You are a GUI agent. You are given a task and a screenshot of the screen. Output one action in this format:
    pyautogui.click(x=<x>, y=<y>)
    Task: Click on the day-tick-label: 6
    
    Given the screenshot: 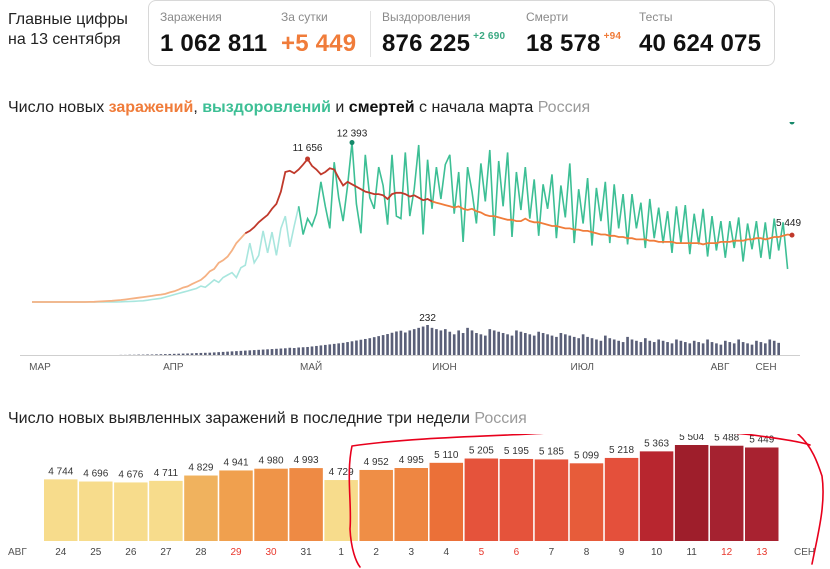 What is the action you would take?
    pyautogui.click(x=517, y=552)
    